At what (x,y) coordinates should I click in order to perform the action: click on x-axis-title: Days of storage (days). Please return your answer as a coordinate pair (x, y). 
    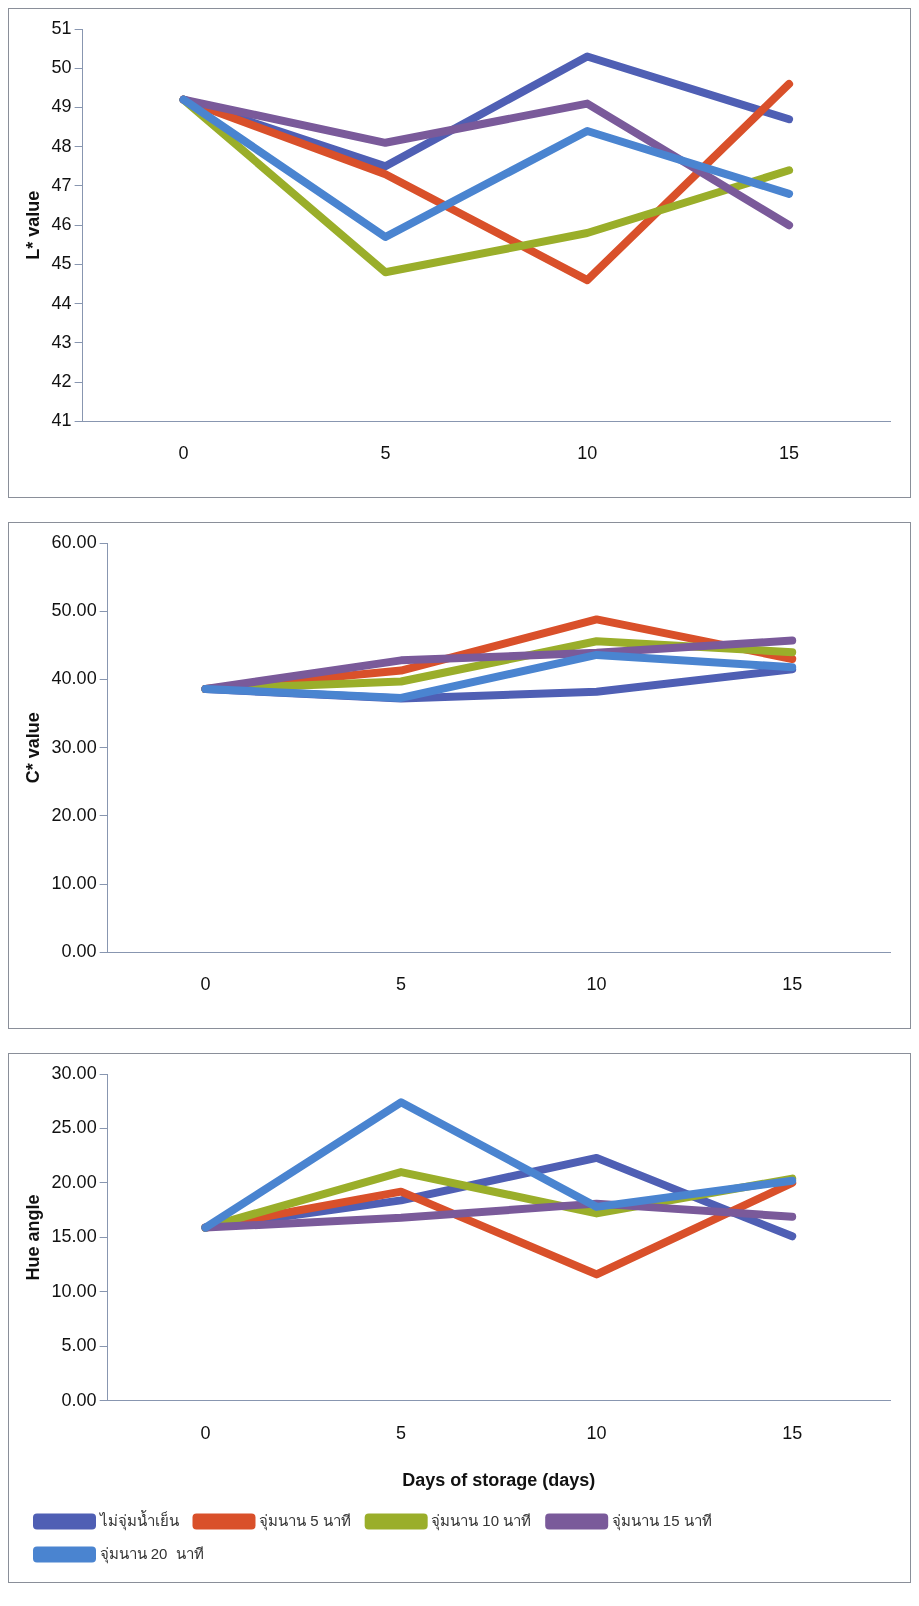
    Looking at the image, I should click on (499, 1480).